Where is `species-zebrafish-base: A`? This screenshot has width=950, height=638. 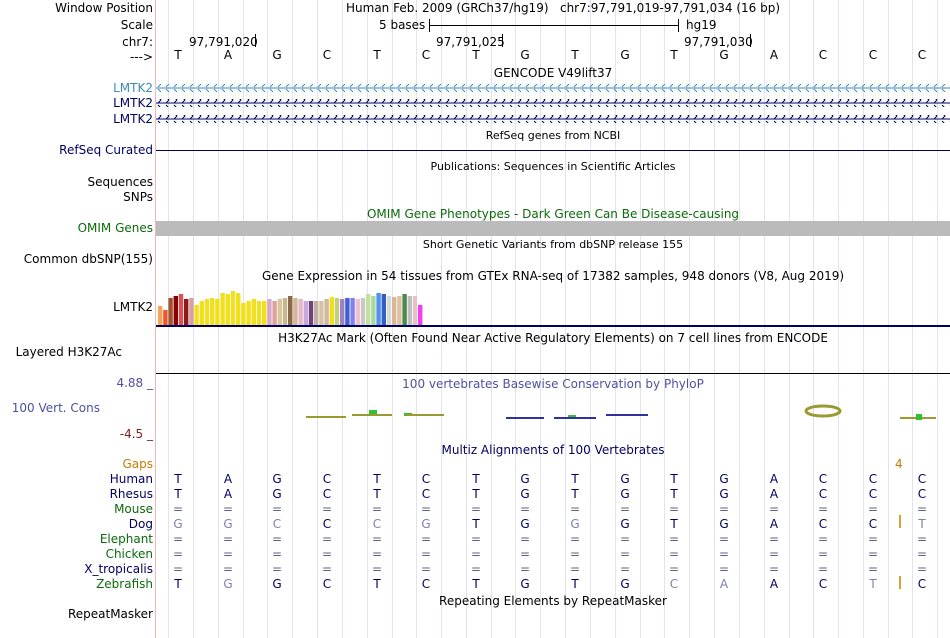 species-zebrafish-base: A is located at coordinates (724, 584).